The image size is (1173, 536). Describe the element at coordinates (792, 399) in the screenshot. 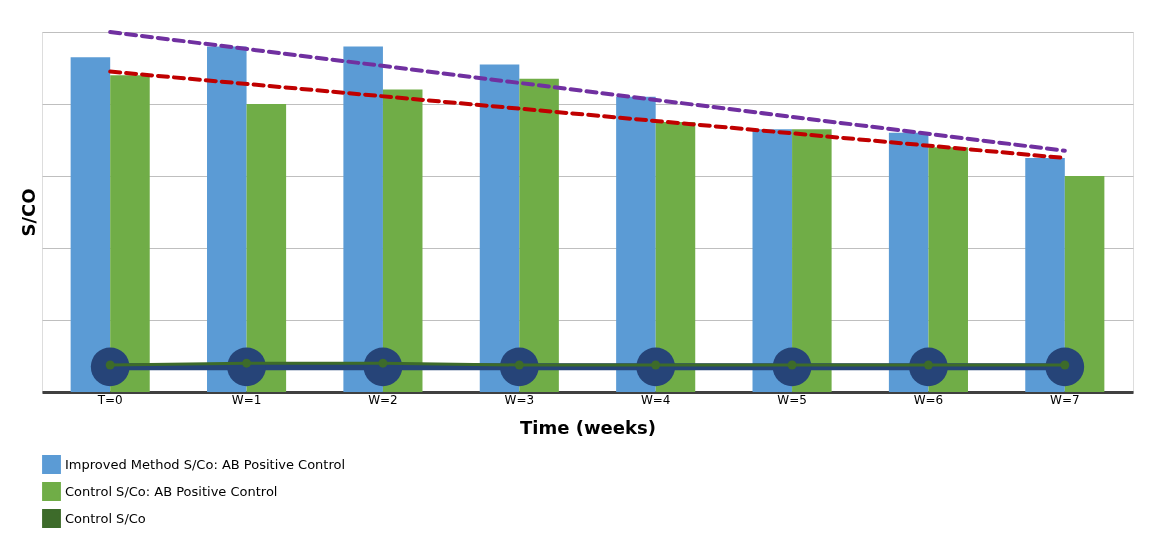

I see `x-tick-label: W=5` at that location.